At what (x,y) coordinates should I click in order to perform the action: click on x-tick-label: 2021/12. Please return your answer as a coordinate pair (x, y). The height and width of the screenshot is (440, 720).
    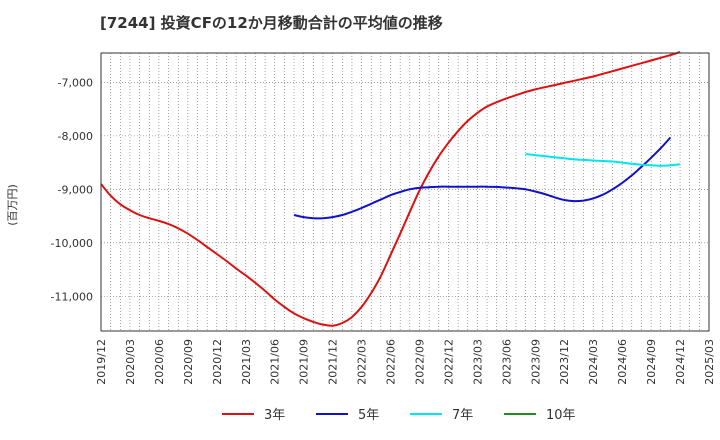
    Looking at the image, I should click on (333, 362).